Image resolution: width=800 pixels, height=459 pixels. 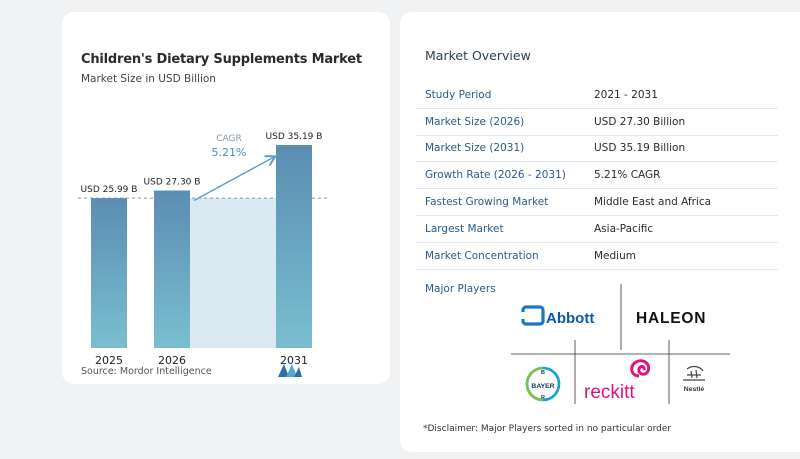 What do you see at coordinates (624, 228) in the screenshot?
I see `overview-value: Asia-Pacific` at bounding box center [624, 228].